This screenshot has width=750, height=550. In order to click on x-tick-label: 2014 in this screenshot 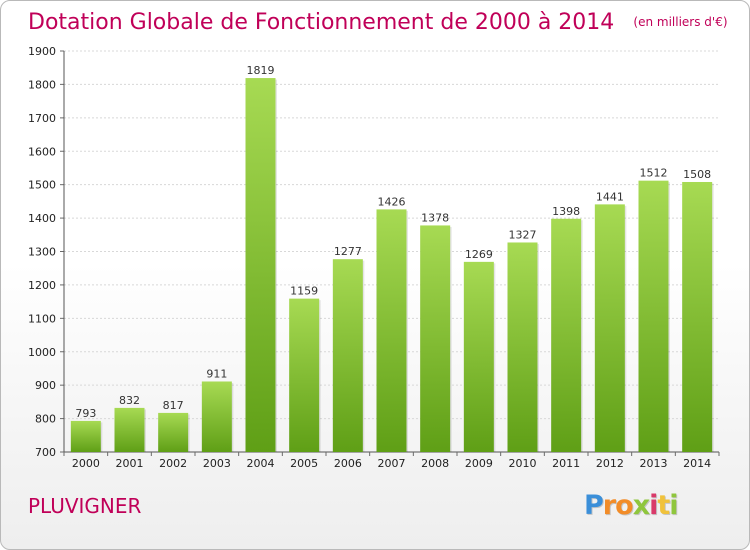, I will do `click(697, 463)`.